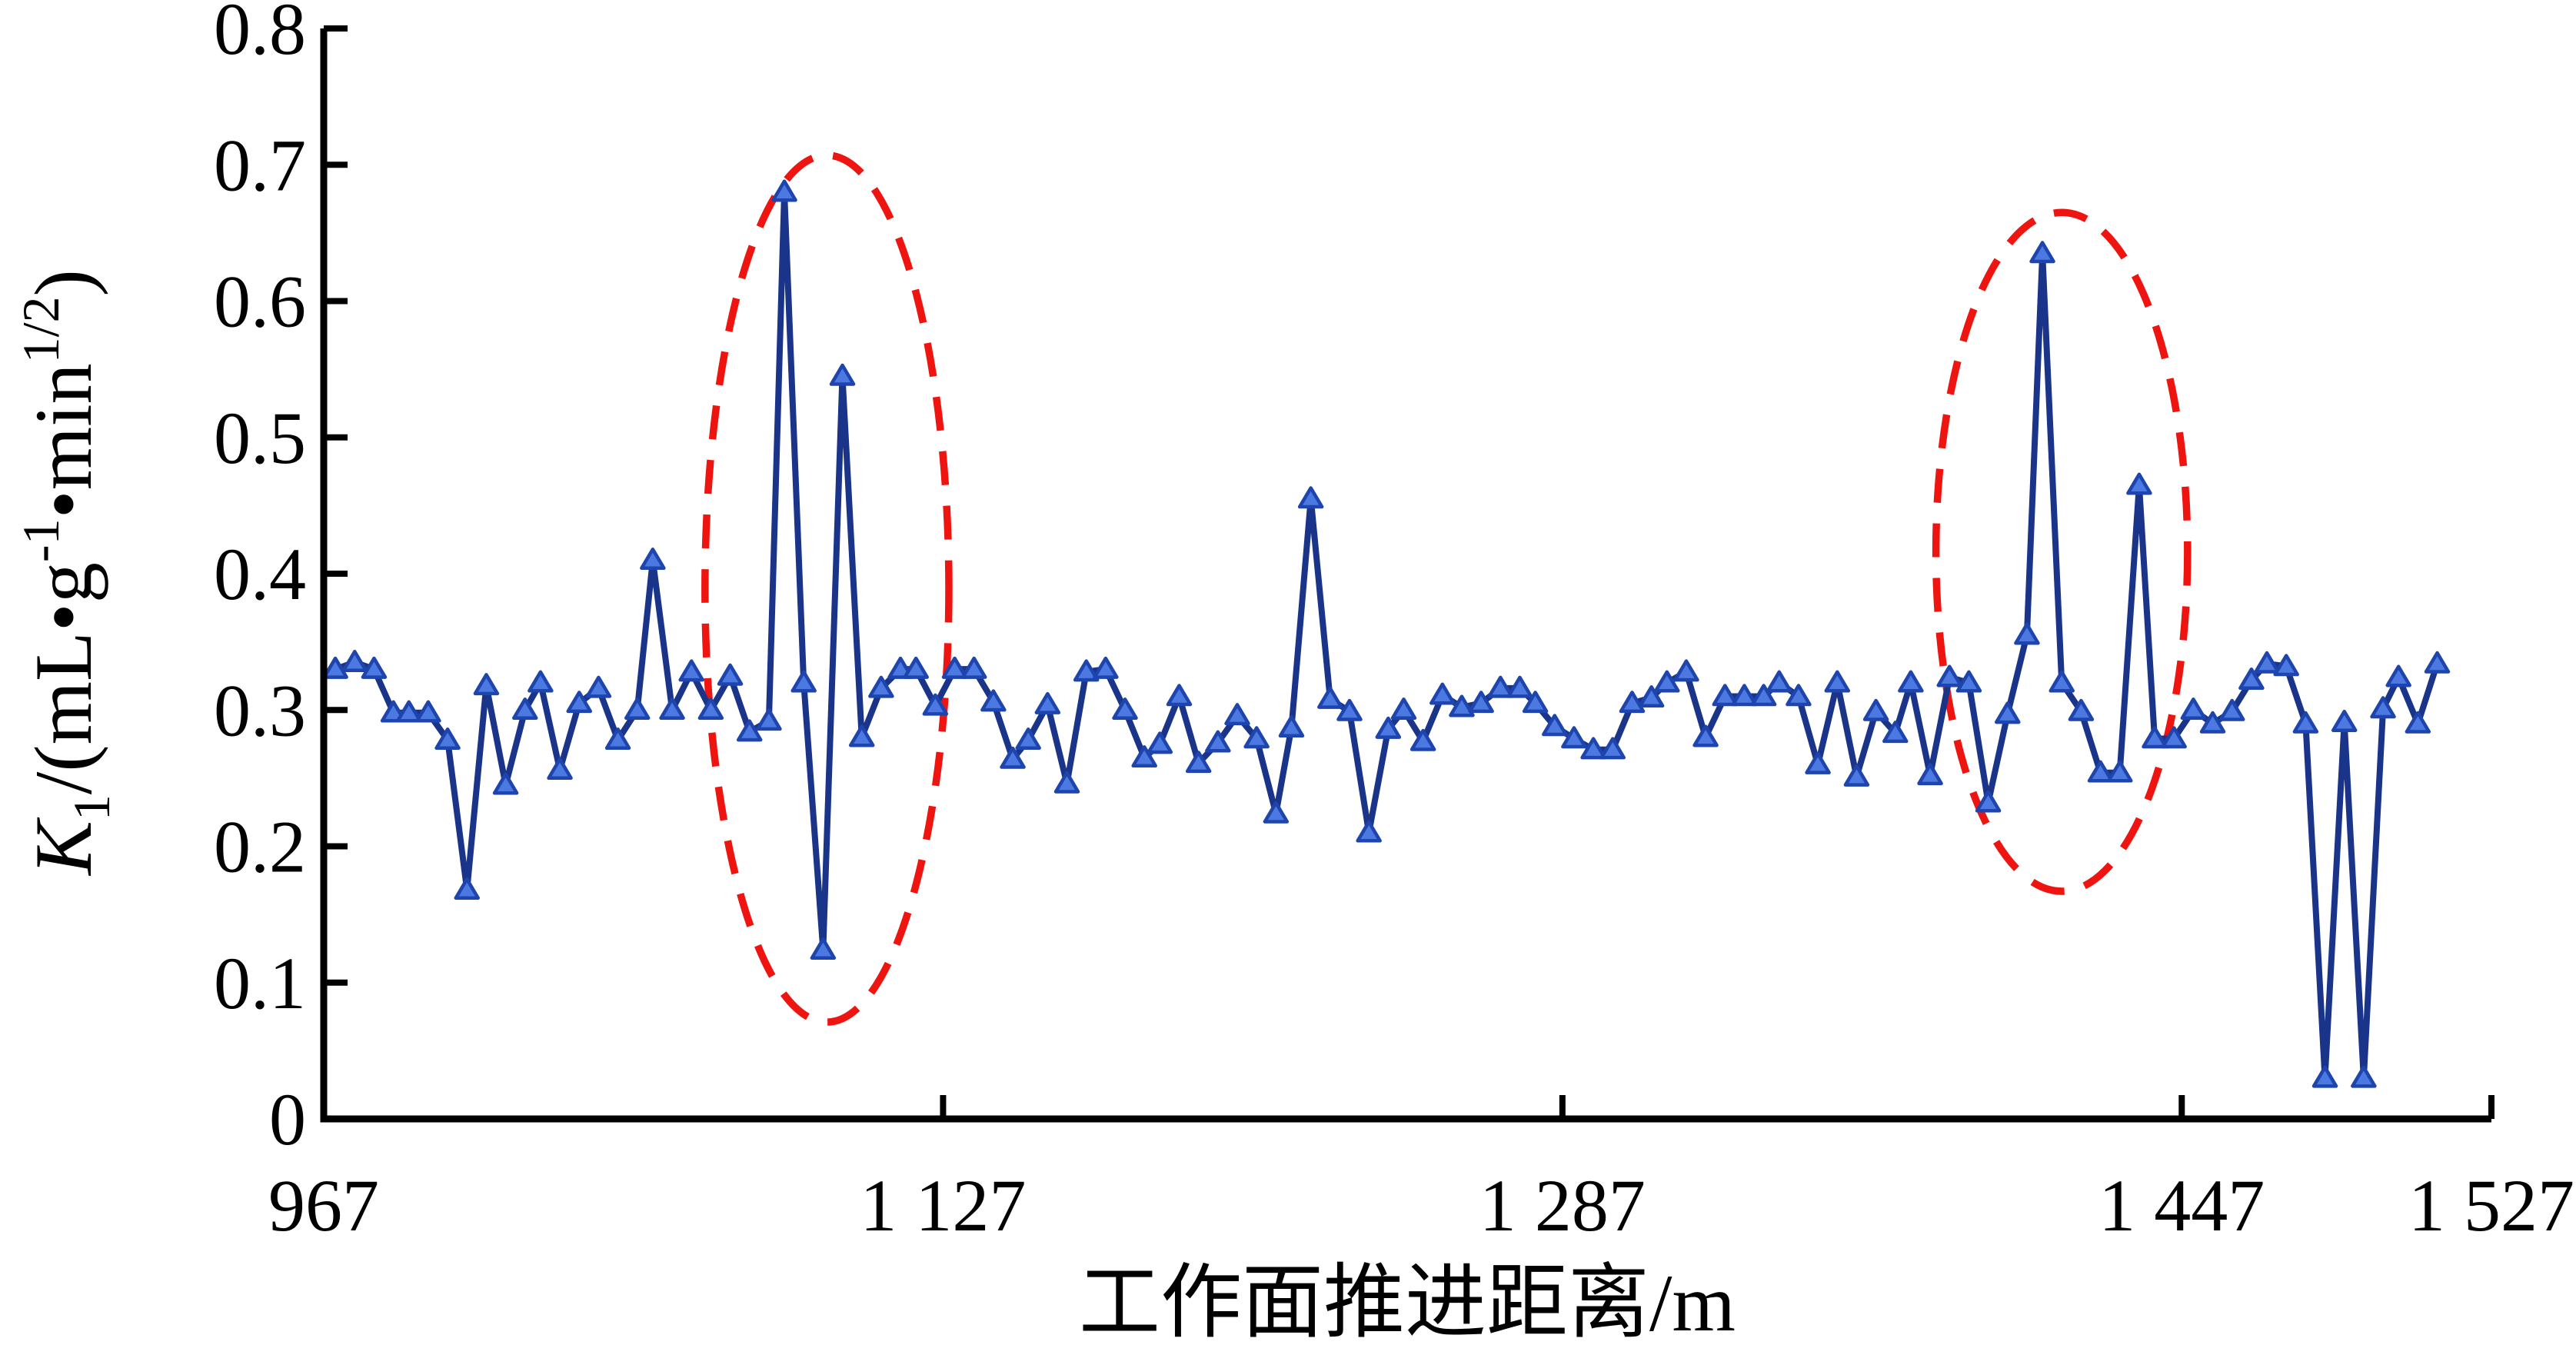 This screenshot has width=2576, height=1355. Describe the element at coordinates (63, 582) in the screenshot. I see `y-axis-title-part: g` at that location.